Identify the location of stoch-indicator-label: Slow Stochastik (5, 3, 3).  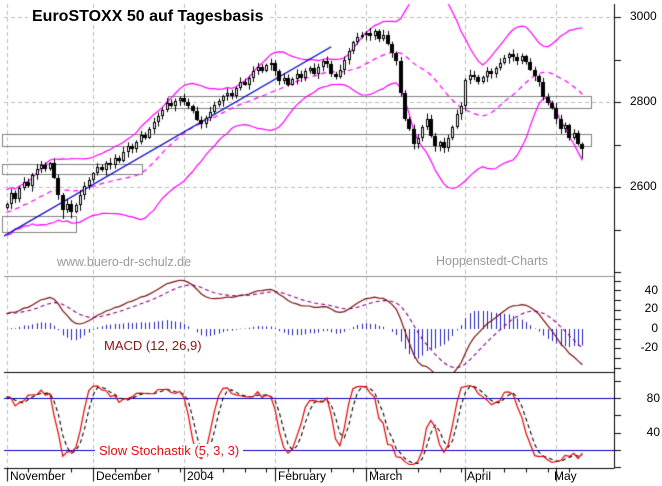
(169, 450).